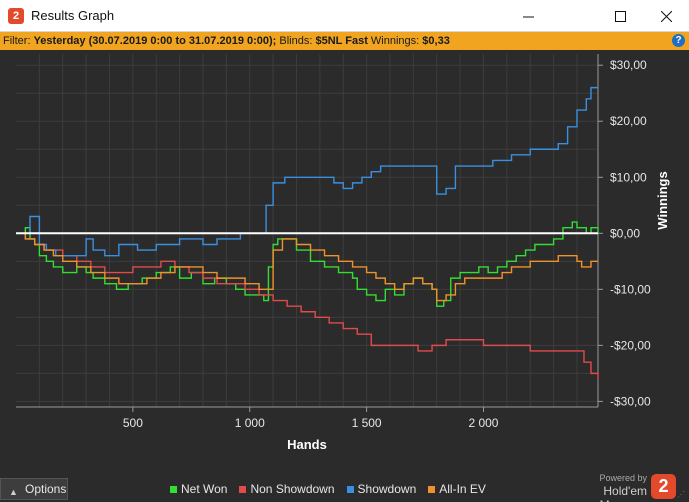 Image resolution: width=689 pixels, height=502 pixels. Describe the element at coordinates (395, 41) in the screenshot. I see `filter-winnings-label: Winnings:` at that location.